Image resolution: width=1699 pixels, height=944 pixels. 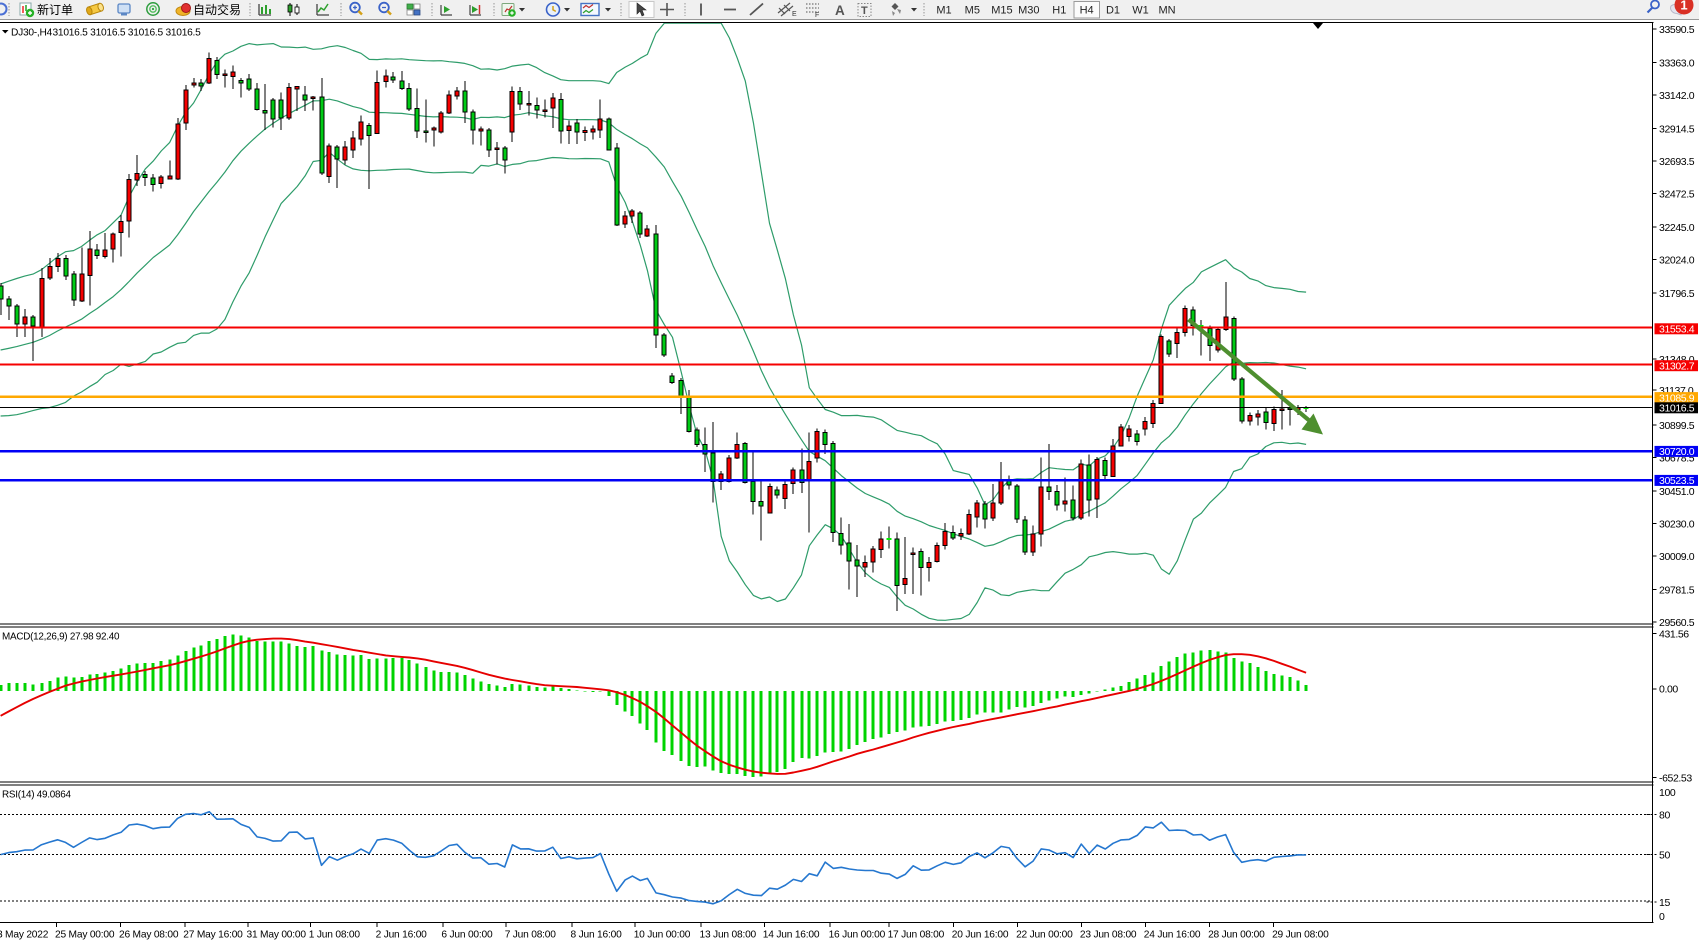 I want to click on svg-text: 32914.5, so click(x=1677, y=129).